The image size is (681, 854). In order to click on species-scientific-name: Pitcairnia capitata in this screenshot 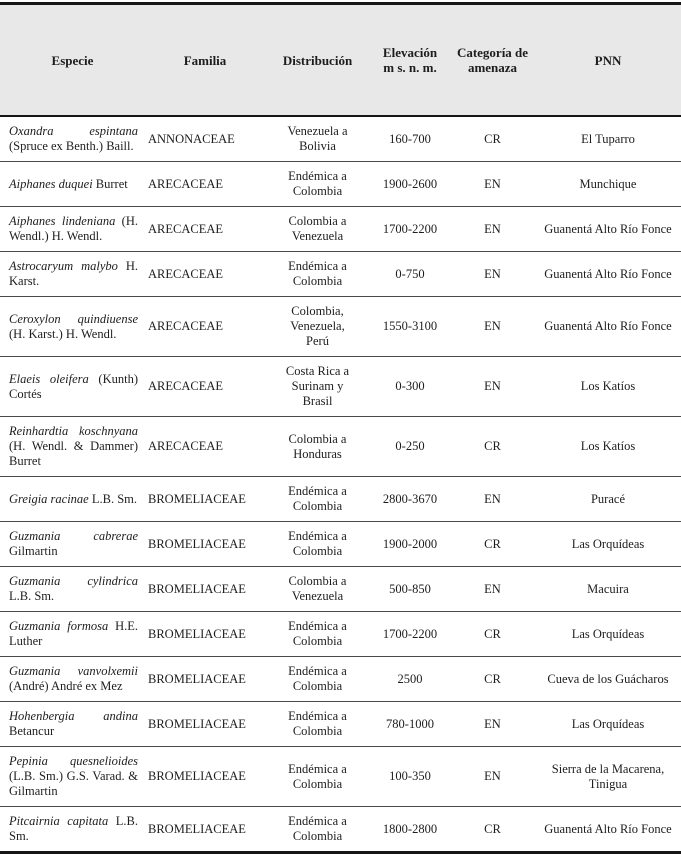, I will do `click(59, 821)`.